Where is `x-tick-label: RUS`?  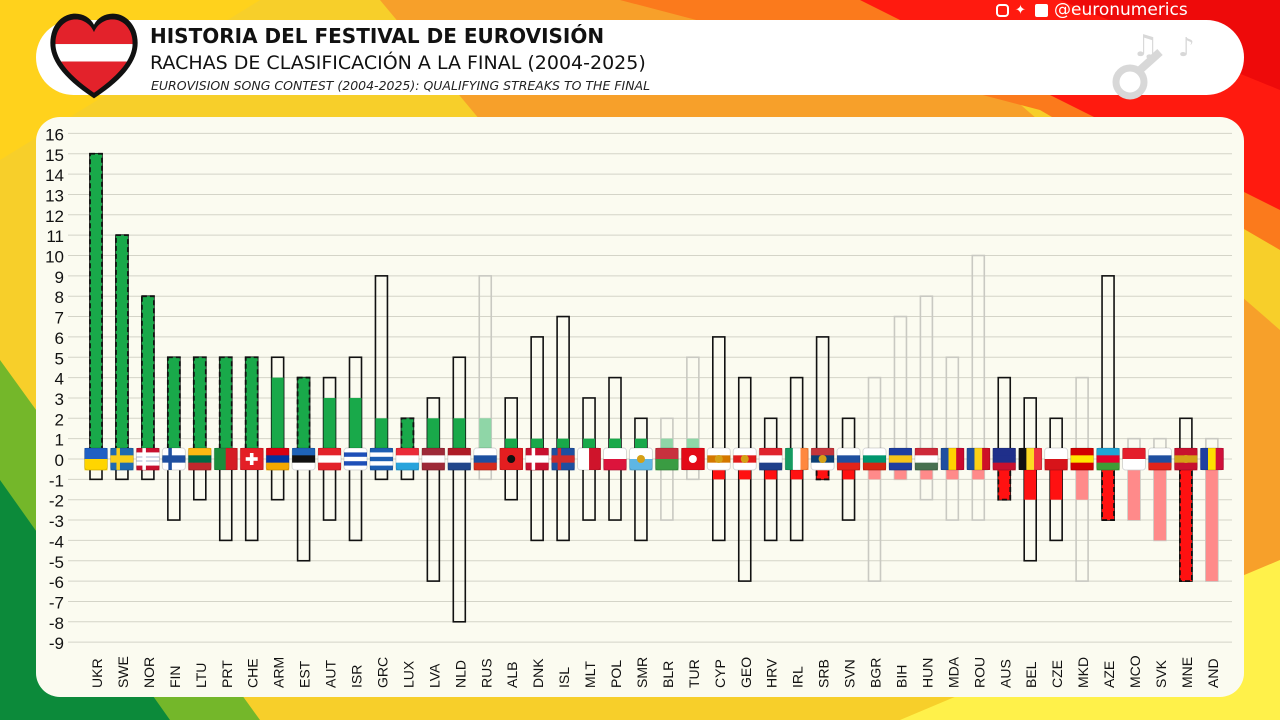
x-tick-label: RUS is located at coordinates (486, 673).